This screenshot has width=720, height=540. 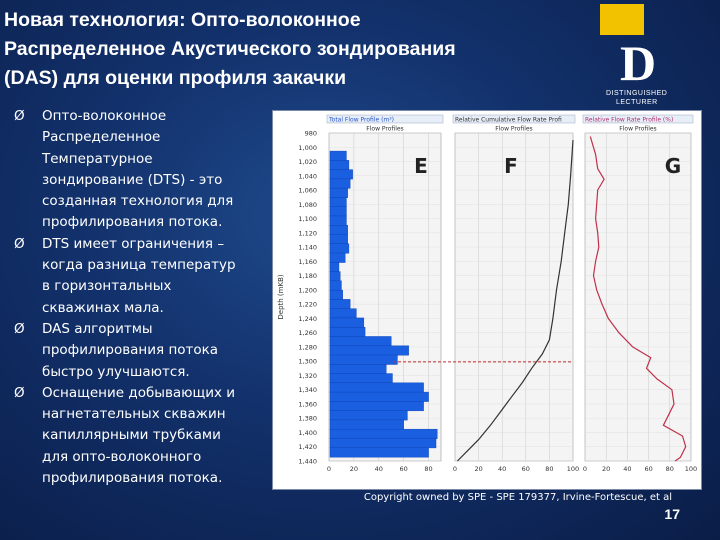 I want to click on depth-tick-label: 1,340, so click(x=307, y=390).